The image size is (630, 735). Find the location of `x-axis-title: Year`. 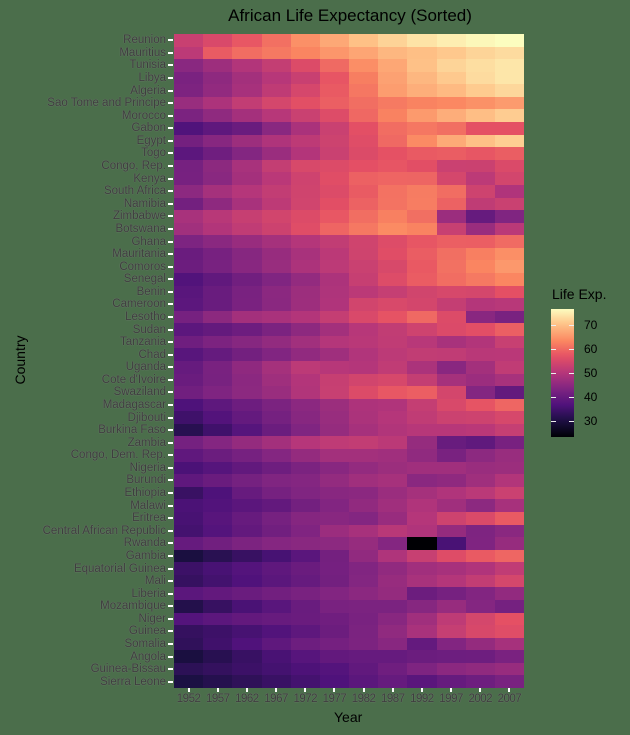

x-axis-title: Year is located at coordinates (348, 717).